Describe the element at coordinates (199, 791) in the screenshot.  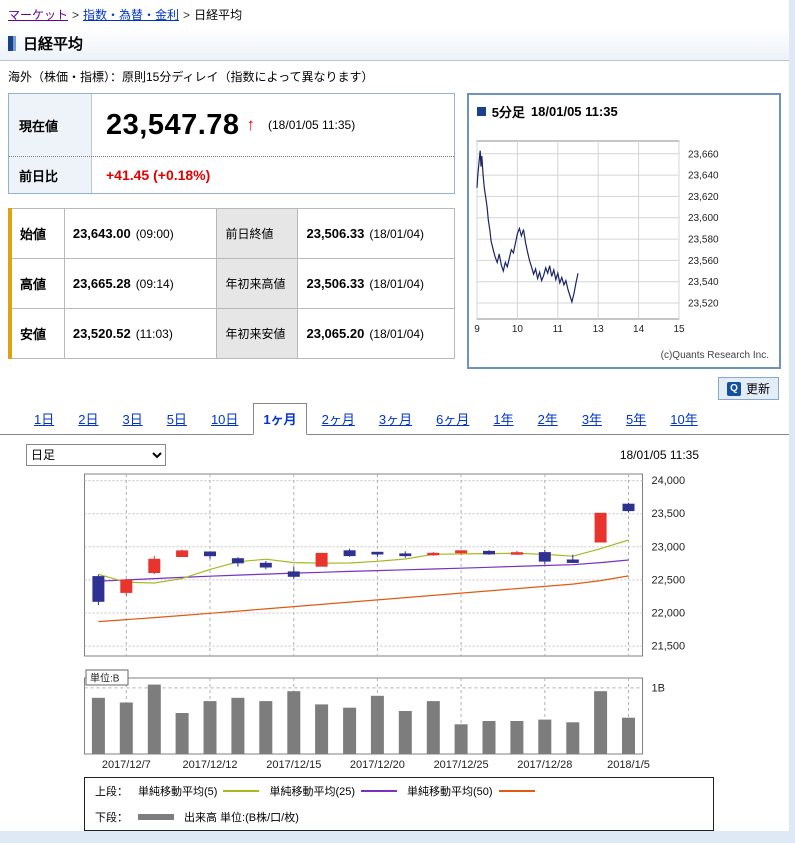
I see `legend-ma5: 単純移動平均(5)` at that location.